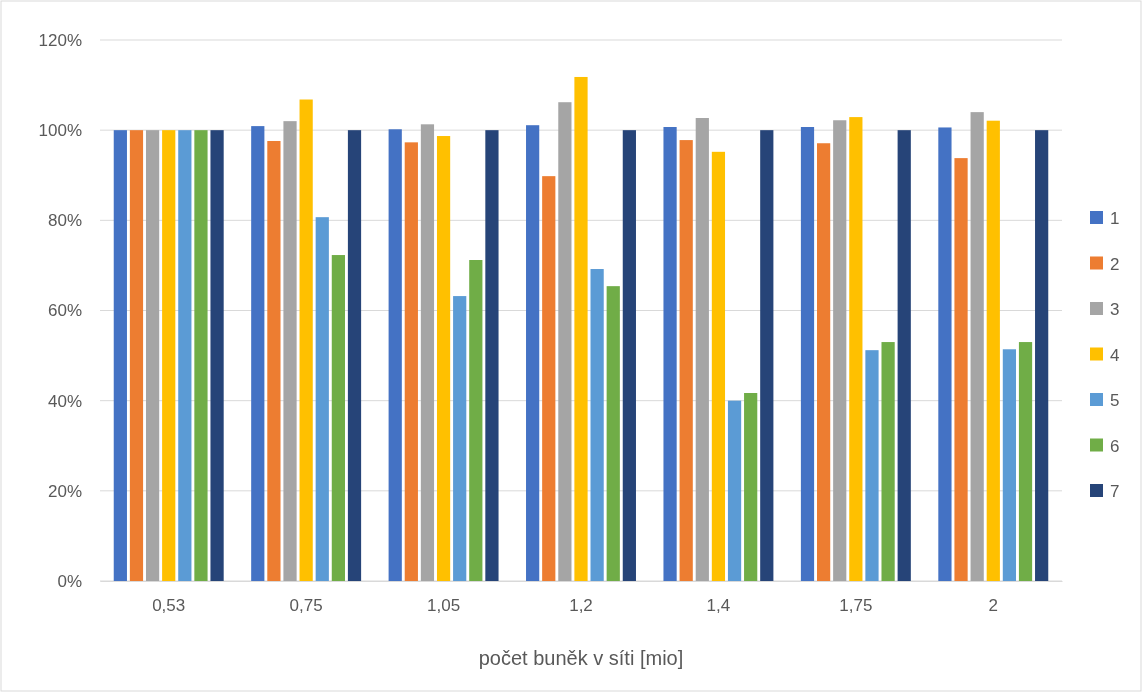 The image size is (1146, 695). Describe the element at coordinates (64, 221) in the screenshot. I see `y-tick-label: 80%` at that location.